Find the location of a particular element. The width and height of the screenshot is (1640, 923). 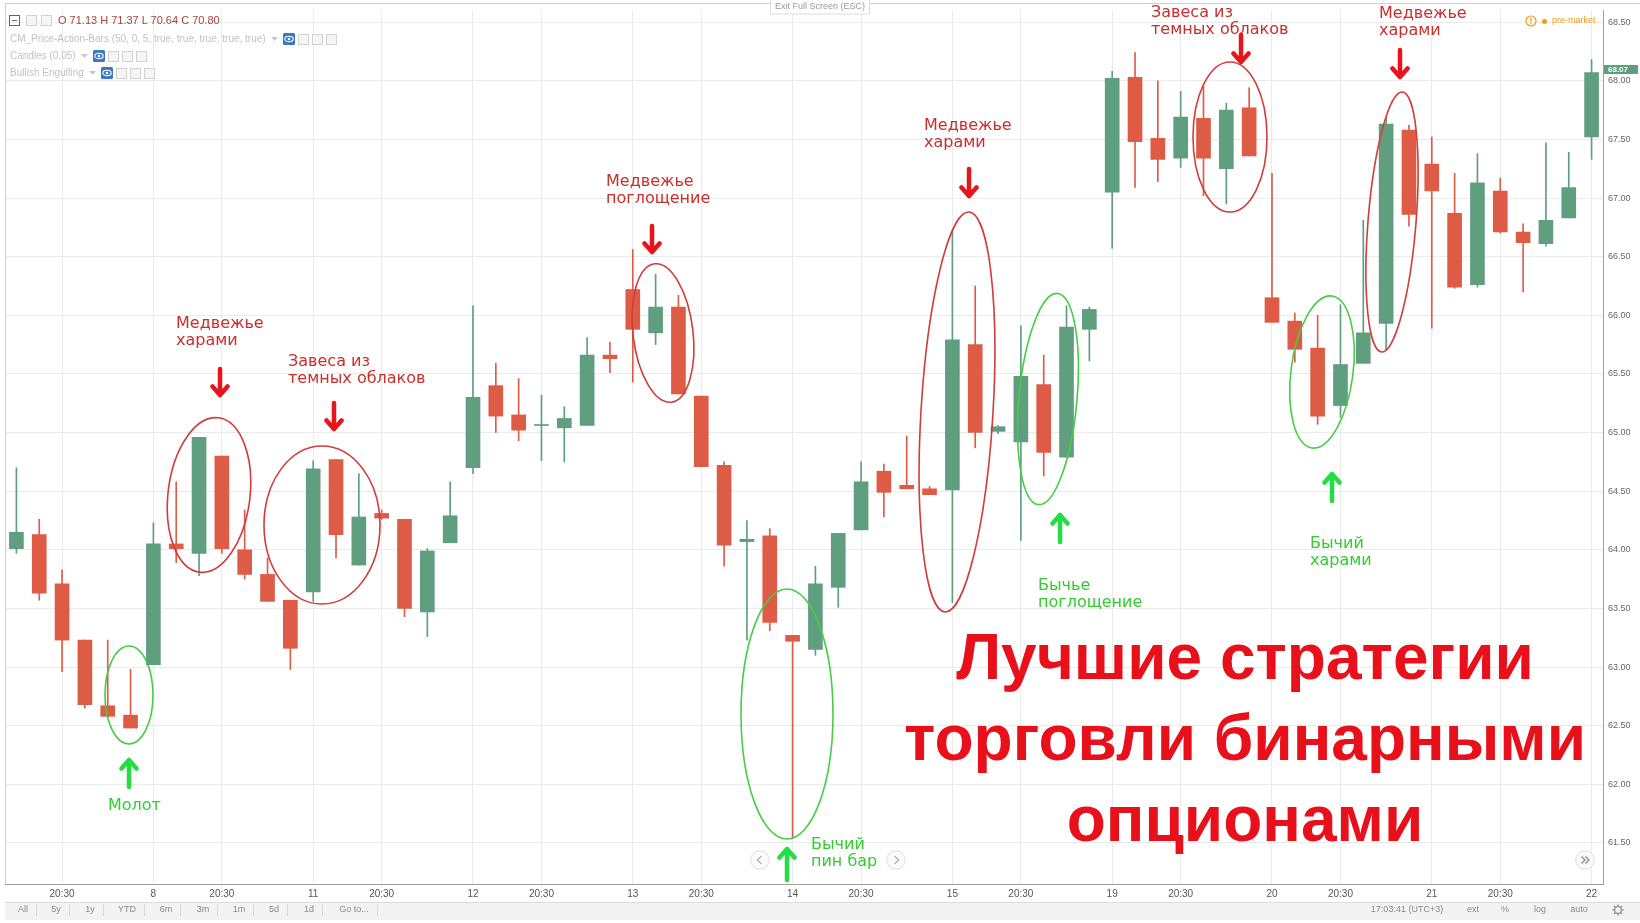

text: 3m is located at coordinates (203, 909).